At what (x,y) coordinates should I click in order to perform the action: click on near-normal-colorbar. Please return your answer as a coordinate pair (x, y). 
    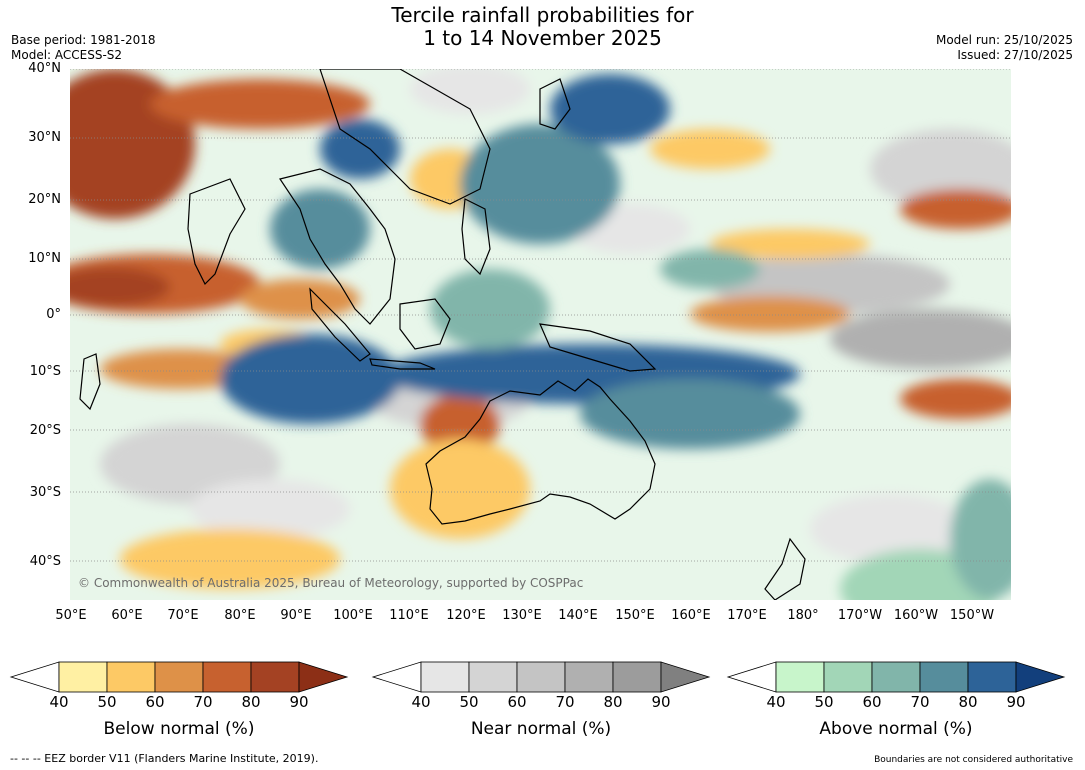
    Looking at the image, I should click on (541, 677).